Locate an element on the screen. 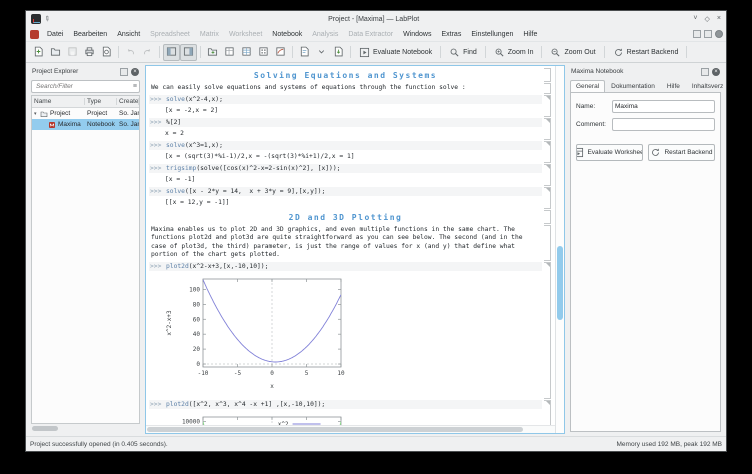 This screenshot has width=752, height=474. tree-header: NameTypeCreated is located at coordinates (85, 102).